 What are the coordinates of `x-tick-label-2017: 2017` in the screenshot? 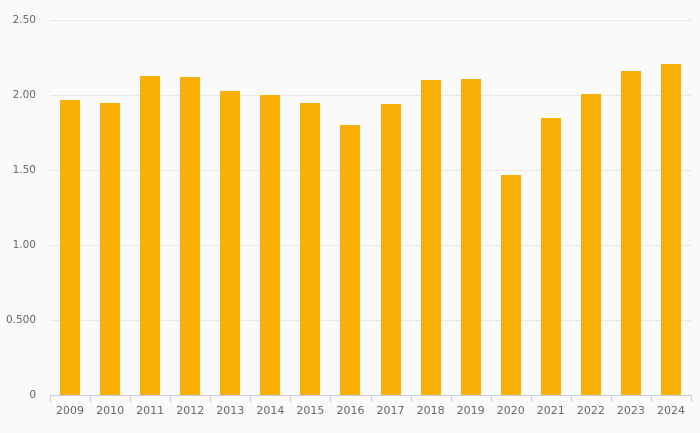 It's located at (390, 410).